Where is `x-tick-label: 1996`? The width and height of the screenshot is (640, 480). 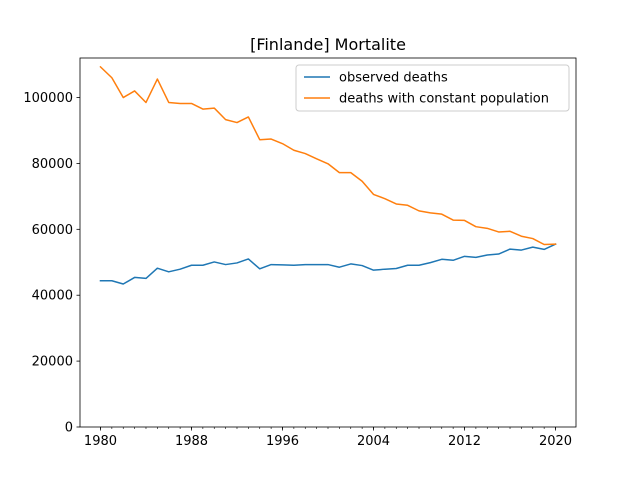 x-tick-label: 1996 is located at coordinates (282, 441).